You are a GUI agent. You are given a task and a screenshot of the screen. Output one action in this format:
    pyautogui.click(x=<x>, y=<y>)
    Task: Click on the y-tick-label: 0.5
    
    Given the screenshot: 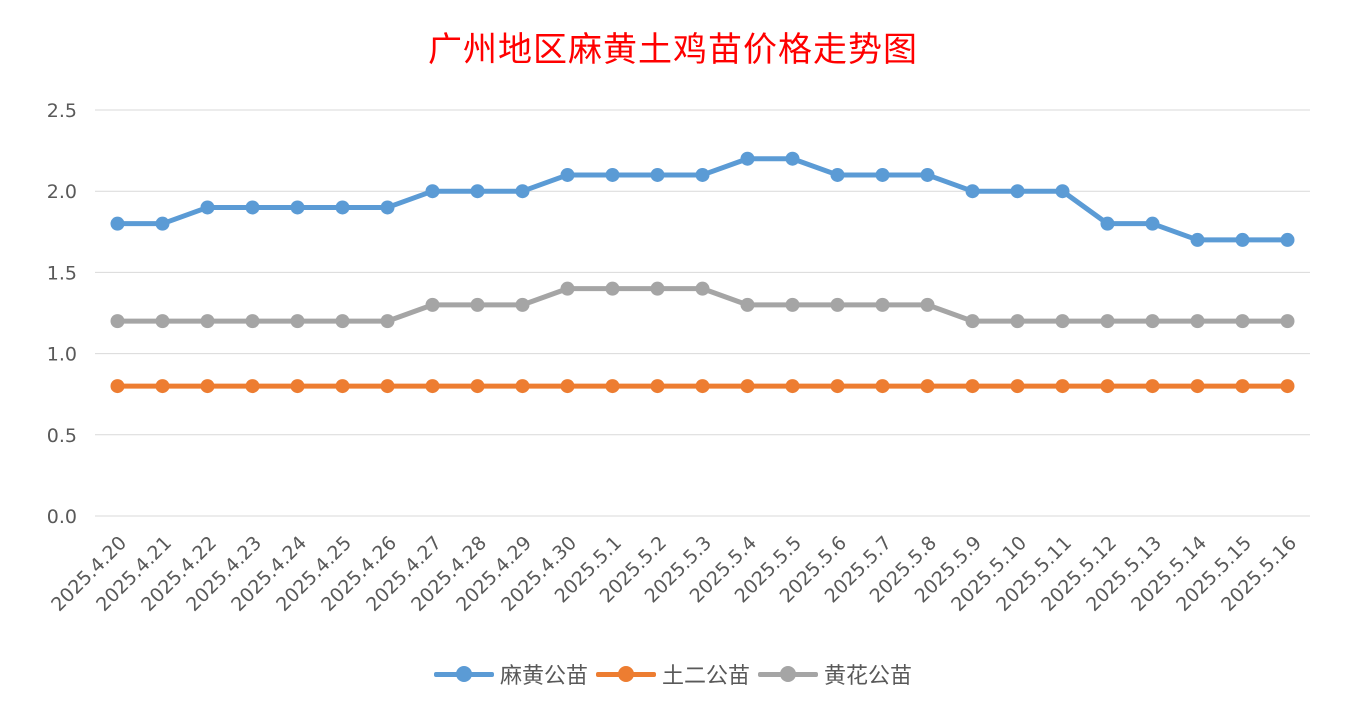 What is the action you would take?
    pyautogui.click(x=62, y=436)
    